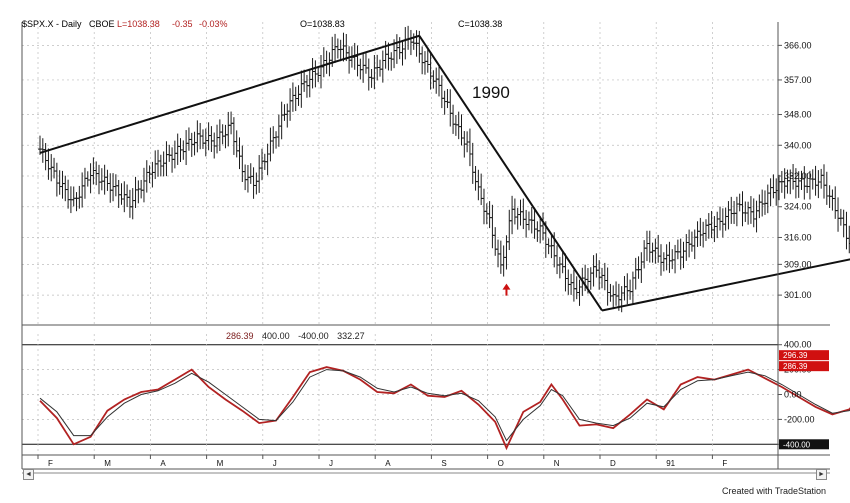  Describe the element at coordinates (798, 80) in the screenshot. I see `price-tick-label: 357.00` at that location.